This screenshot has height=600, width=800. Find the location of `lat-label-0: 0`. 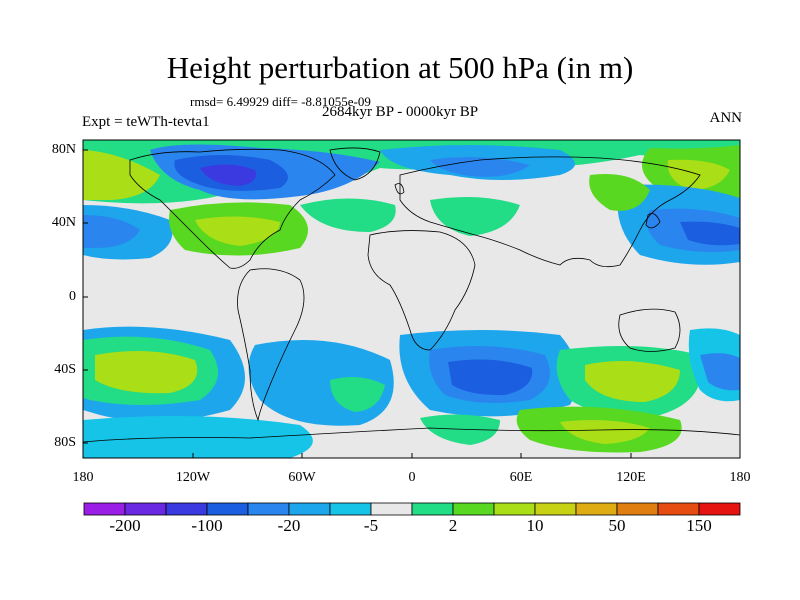

lat-label-0: 0 is located at coordinates (72, 296).